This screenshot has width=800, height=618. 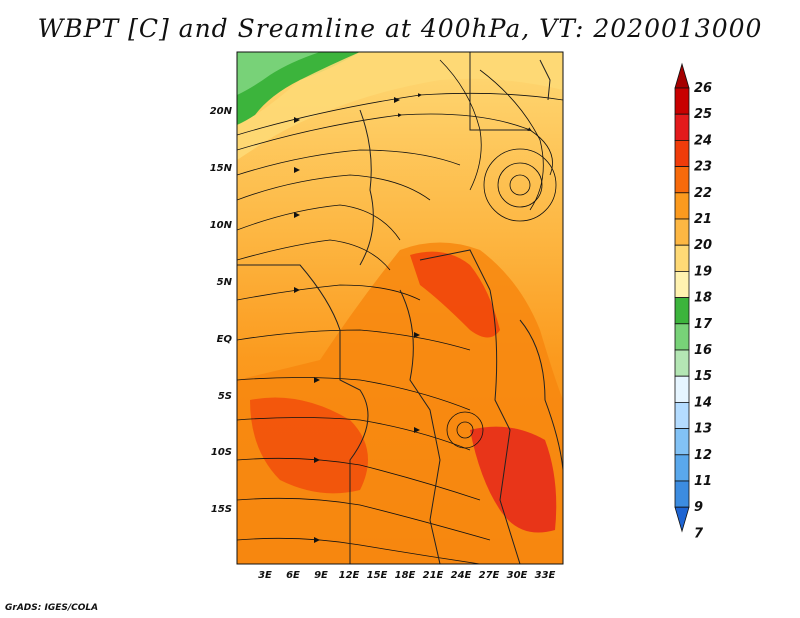 What do you see at coordinates (293, 575) in the screenshot?
I see `lon-label: 6E` at bounding box center [293, 575].